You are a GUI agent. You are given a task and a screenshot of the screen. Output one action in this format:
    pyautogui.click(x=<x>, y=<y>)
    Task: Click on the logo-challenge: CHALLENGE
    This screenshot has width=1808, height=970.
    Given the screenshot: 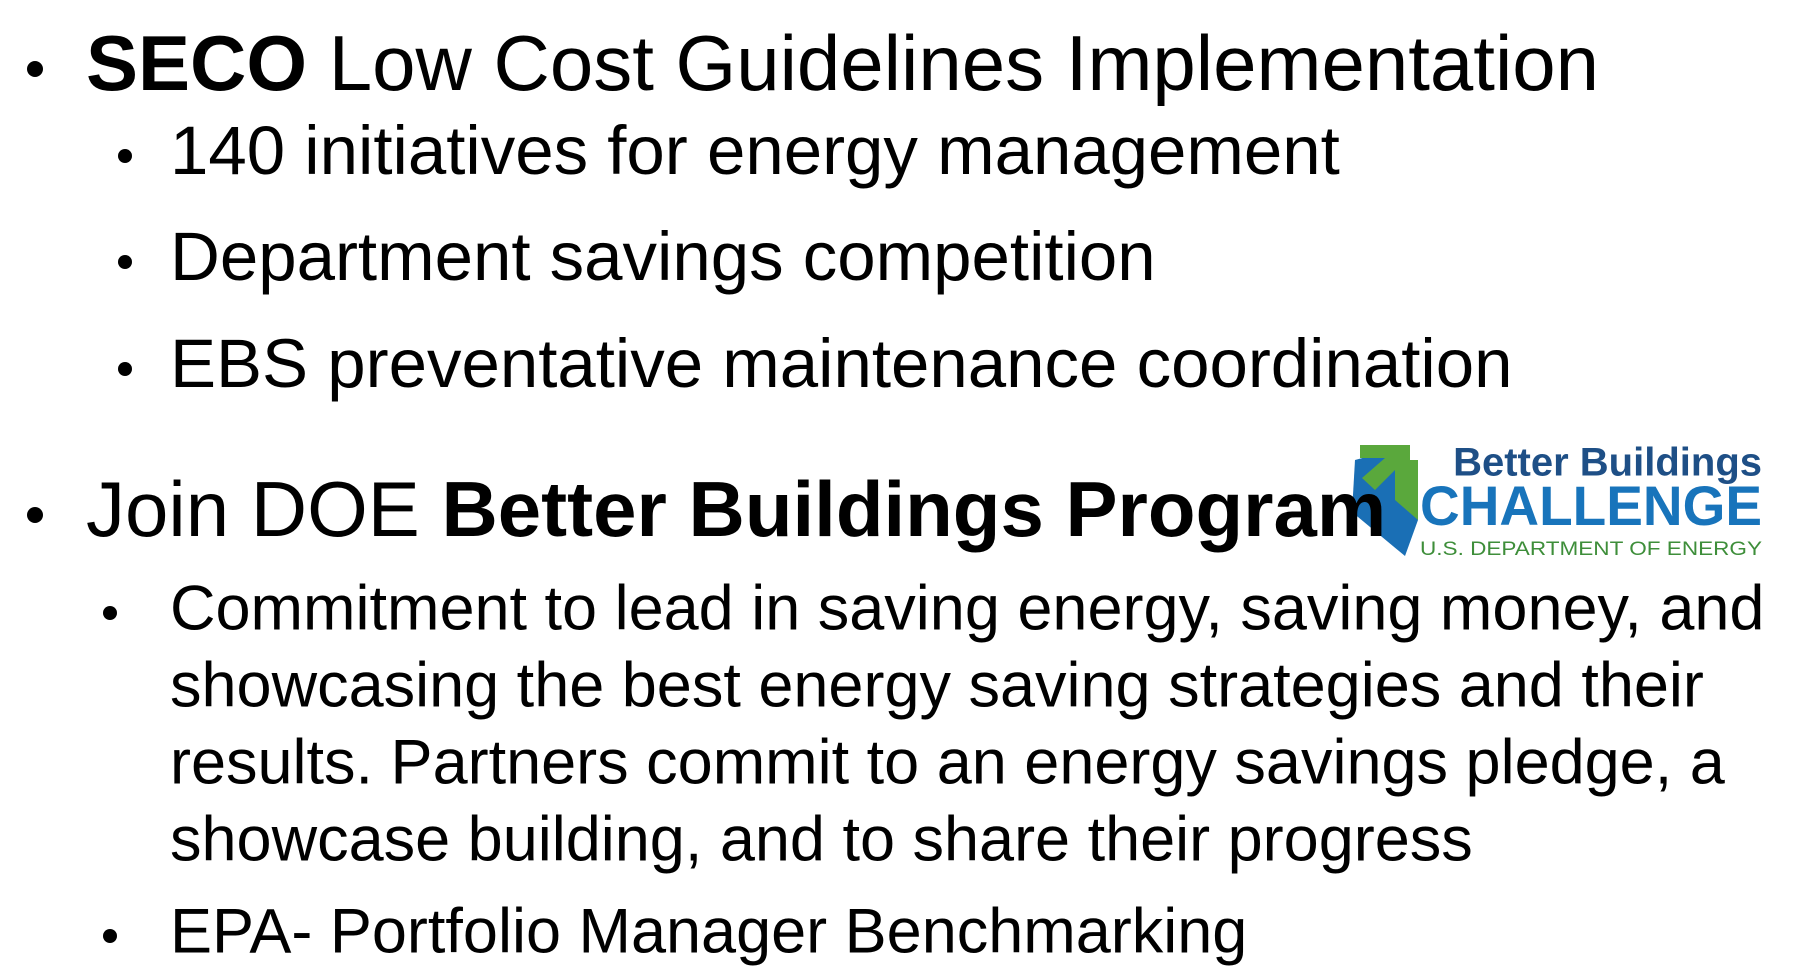 What is the action you would take?
    pyautogui.click(x=1591, y=505)
    